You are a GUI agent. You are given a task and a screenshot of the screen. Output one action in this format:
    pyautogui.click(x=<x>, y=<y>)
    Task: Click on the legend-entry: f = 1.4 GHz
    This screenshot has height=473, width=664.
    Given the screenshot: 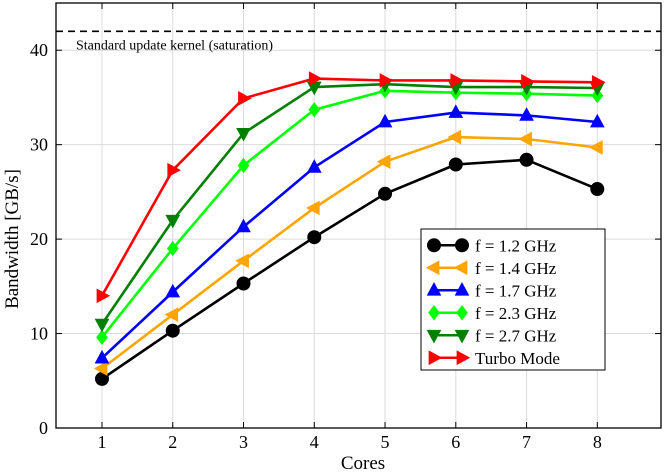 What is the action you would take?
    pyautogui.click(x=491, y=268)
    